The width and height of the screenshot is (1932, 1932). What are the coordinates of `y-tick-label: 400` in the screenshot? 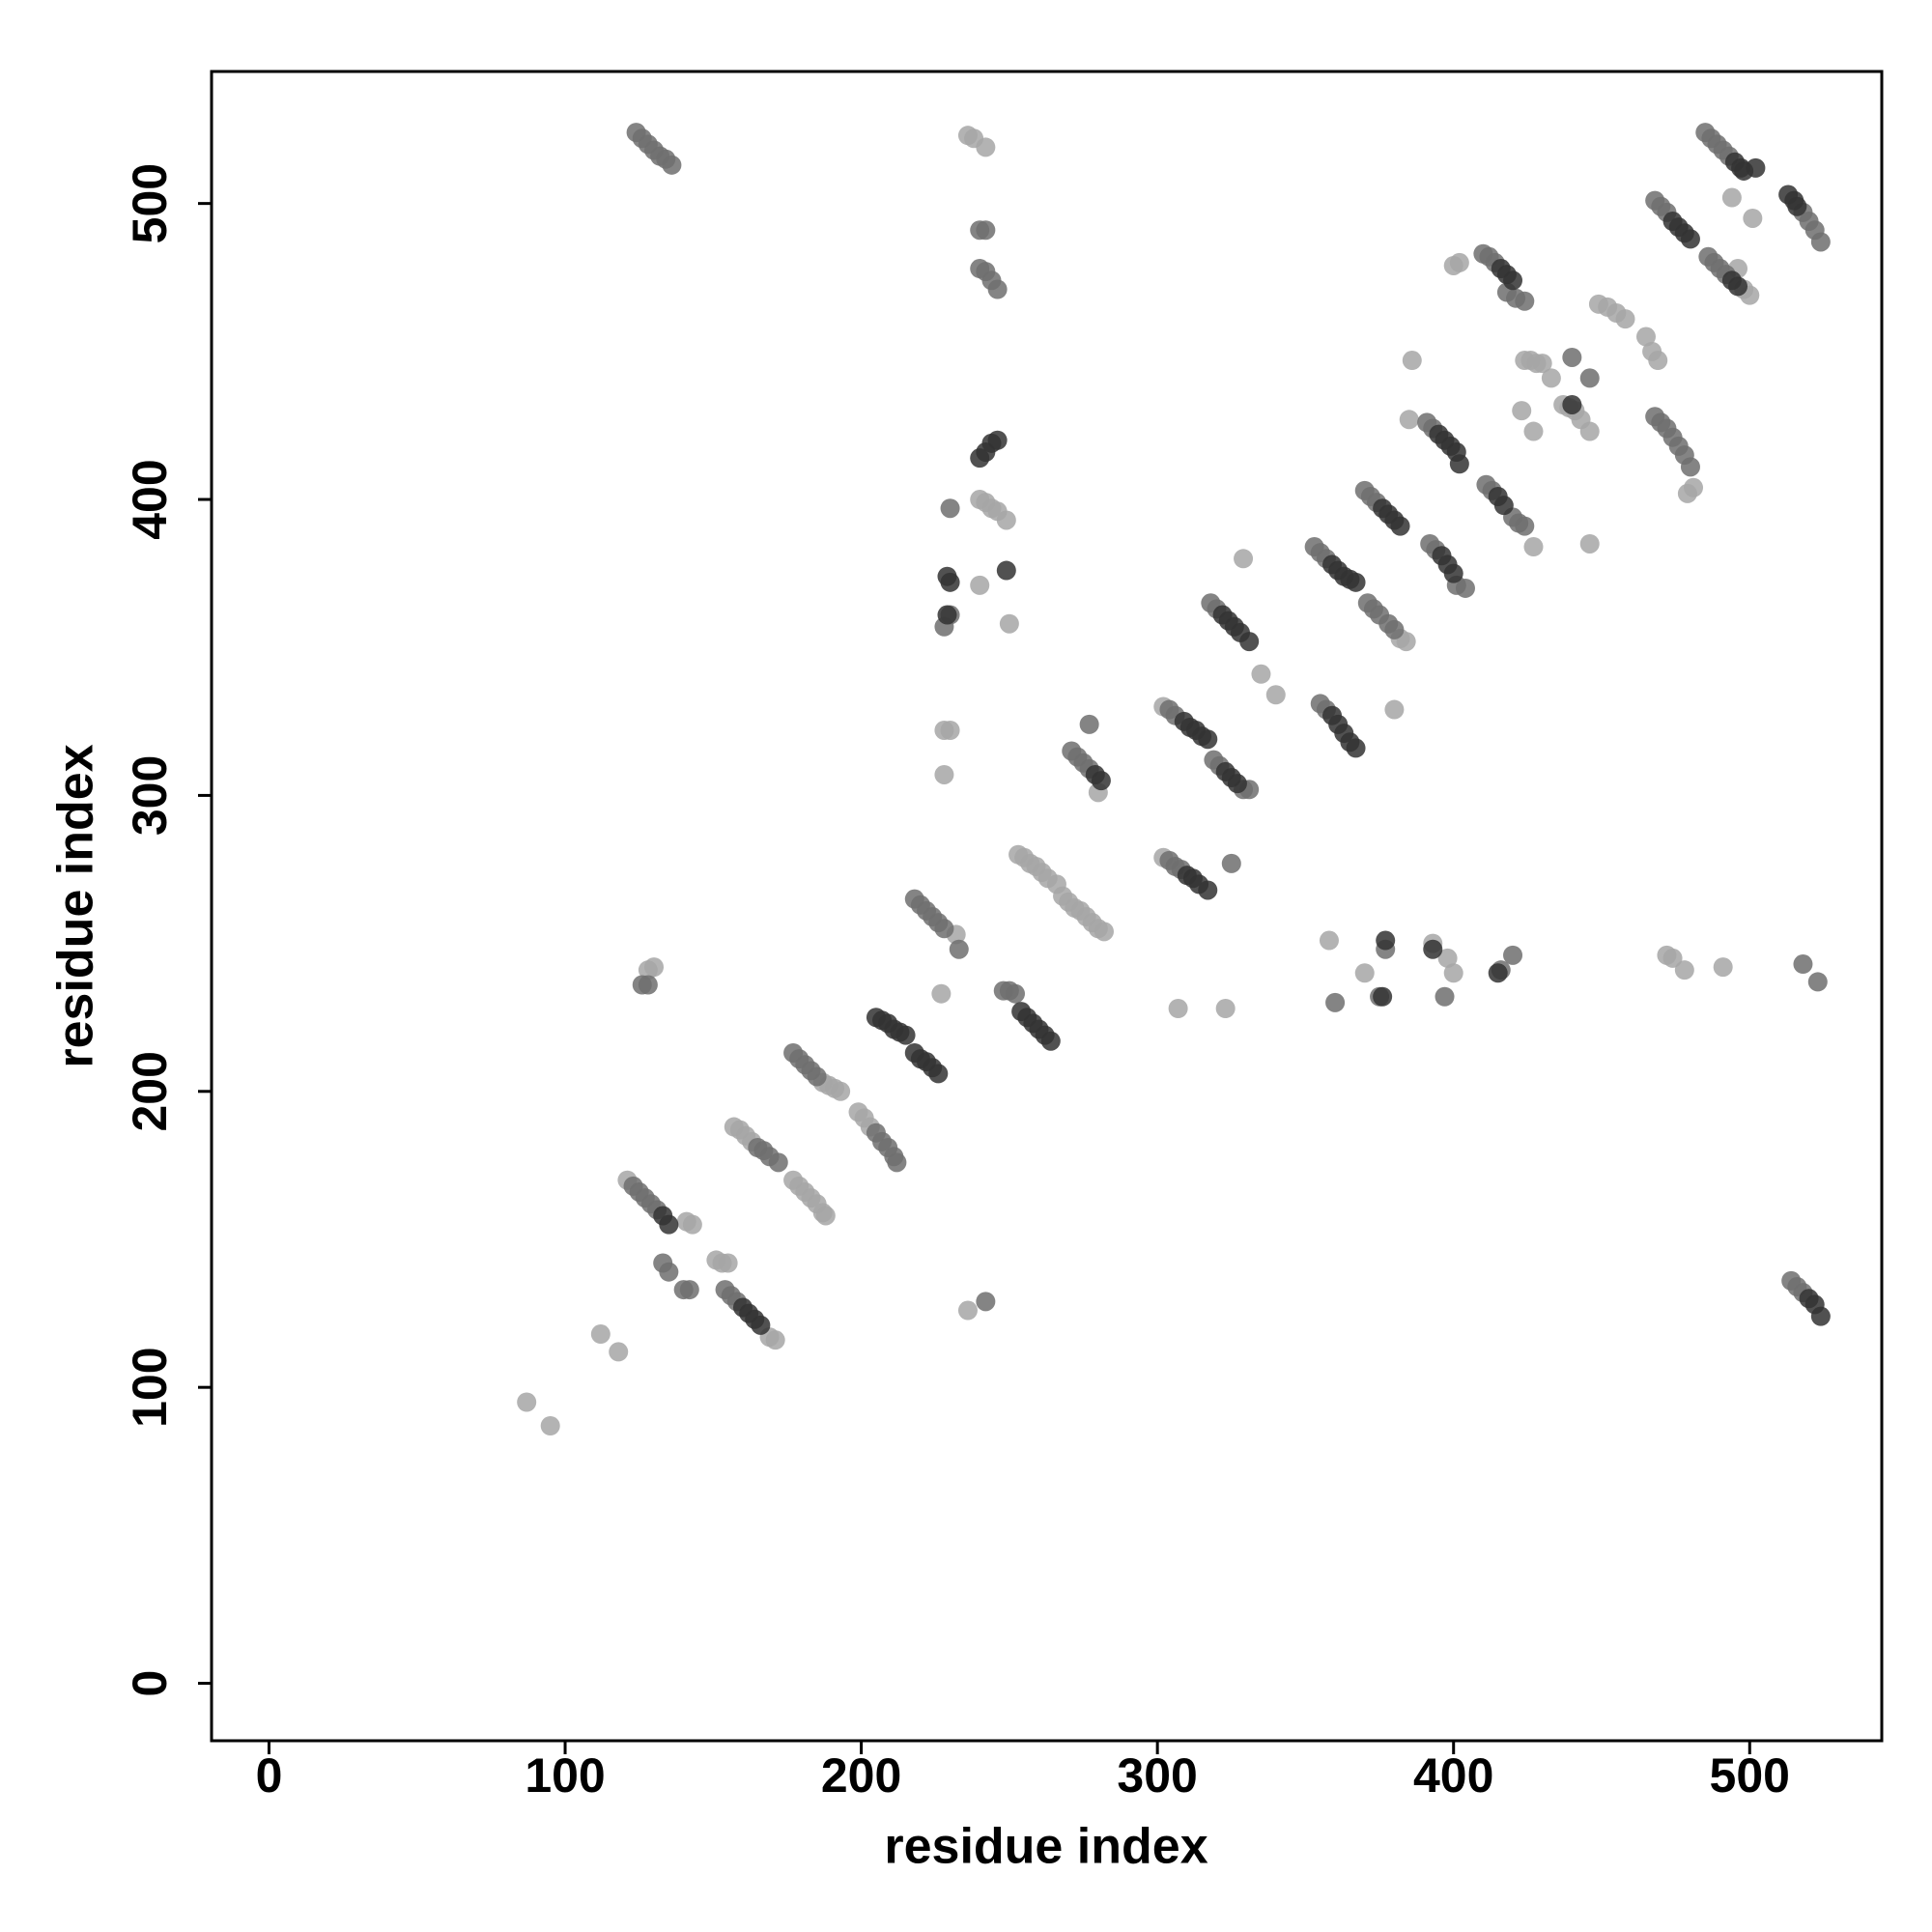 It's located at (150, 499).